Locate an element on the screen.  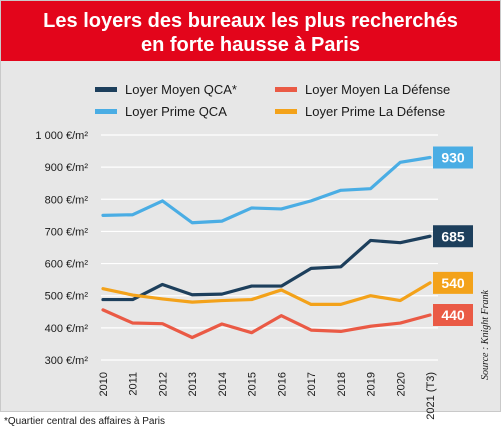
legend-item-prime-defense: Loyer Prime La Défense is located at coordinates (360, 111).